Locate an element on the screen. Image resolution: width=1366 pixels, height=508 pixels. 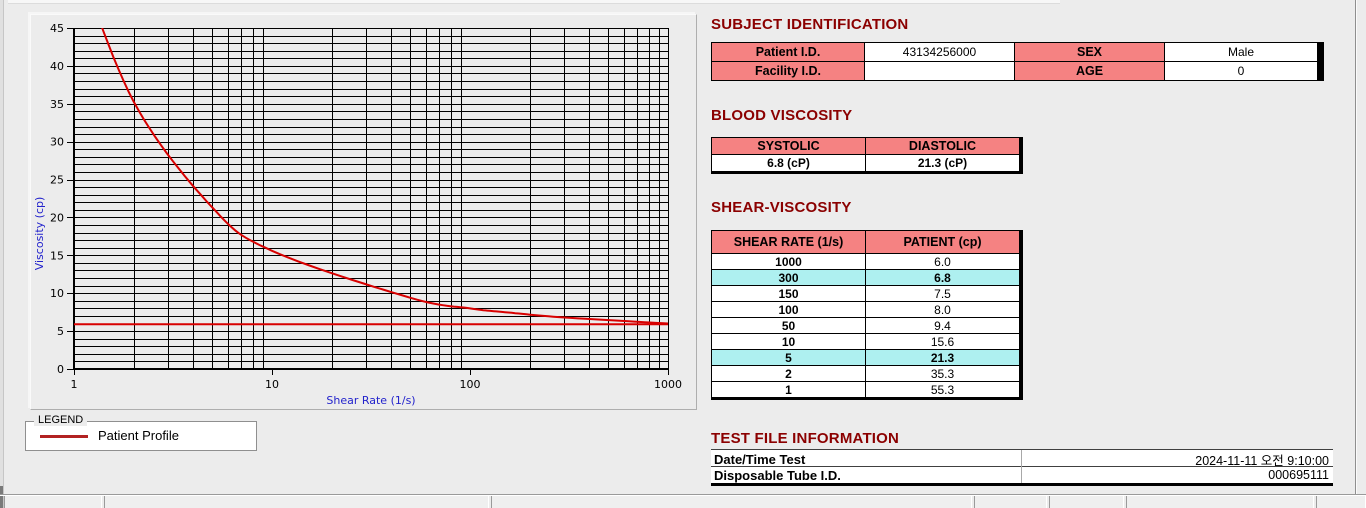
svg-text: 1000 is located at coordinates (668, 384).